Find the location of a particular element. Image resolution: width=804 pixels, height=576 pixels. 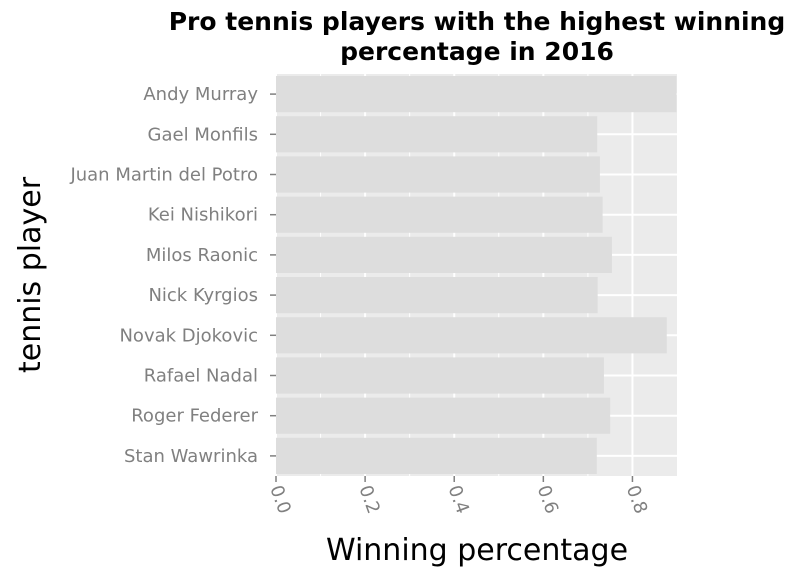

x-axis: 0.0 0.2 0.4 0.6 0.8 is located at coordinates (458, 496).